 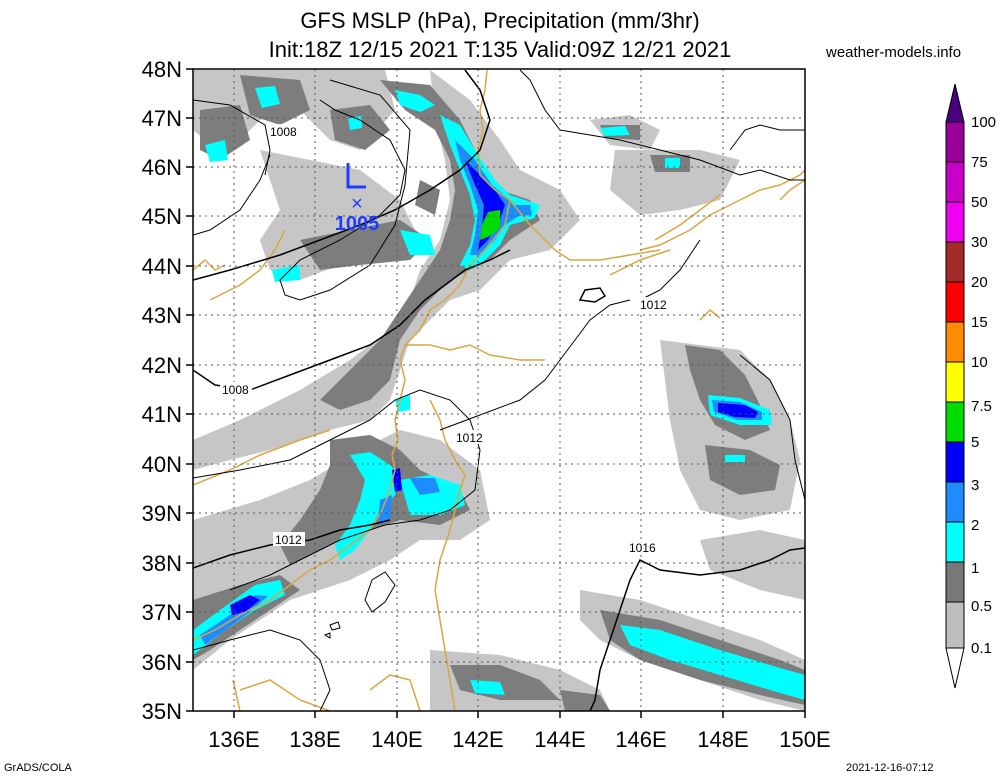 I want to click on colorbar, so click(x=955, y=386).